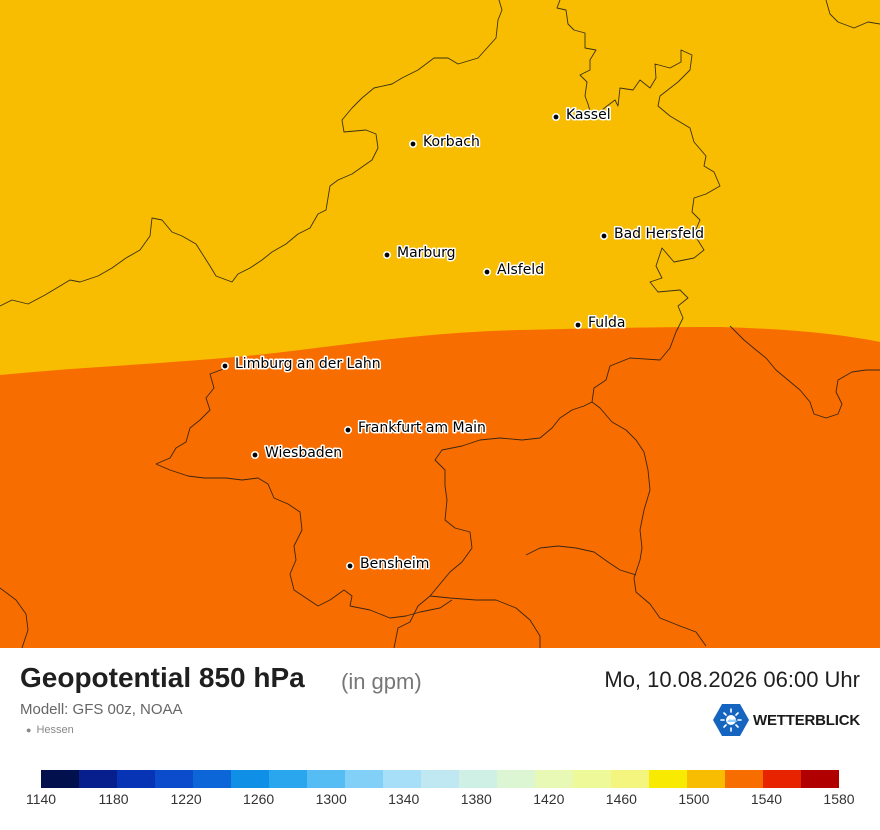 This screenshot has width=880, height=830. What do you see at coordinates (732, 679) in the screenshot?
I see `valid-datetime: Mo, 10.08.2026 06:00 Uhr` at bounding box center [732, 679].